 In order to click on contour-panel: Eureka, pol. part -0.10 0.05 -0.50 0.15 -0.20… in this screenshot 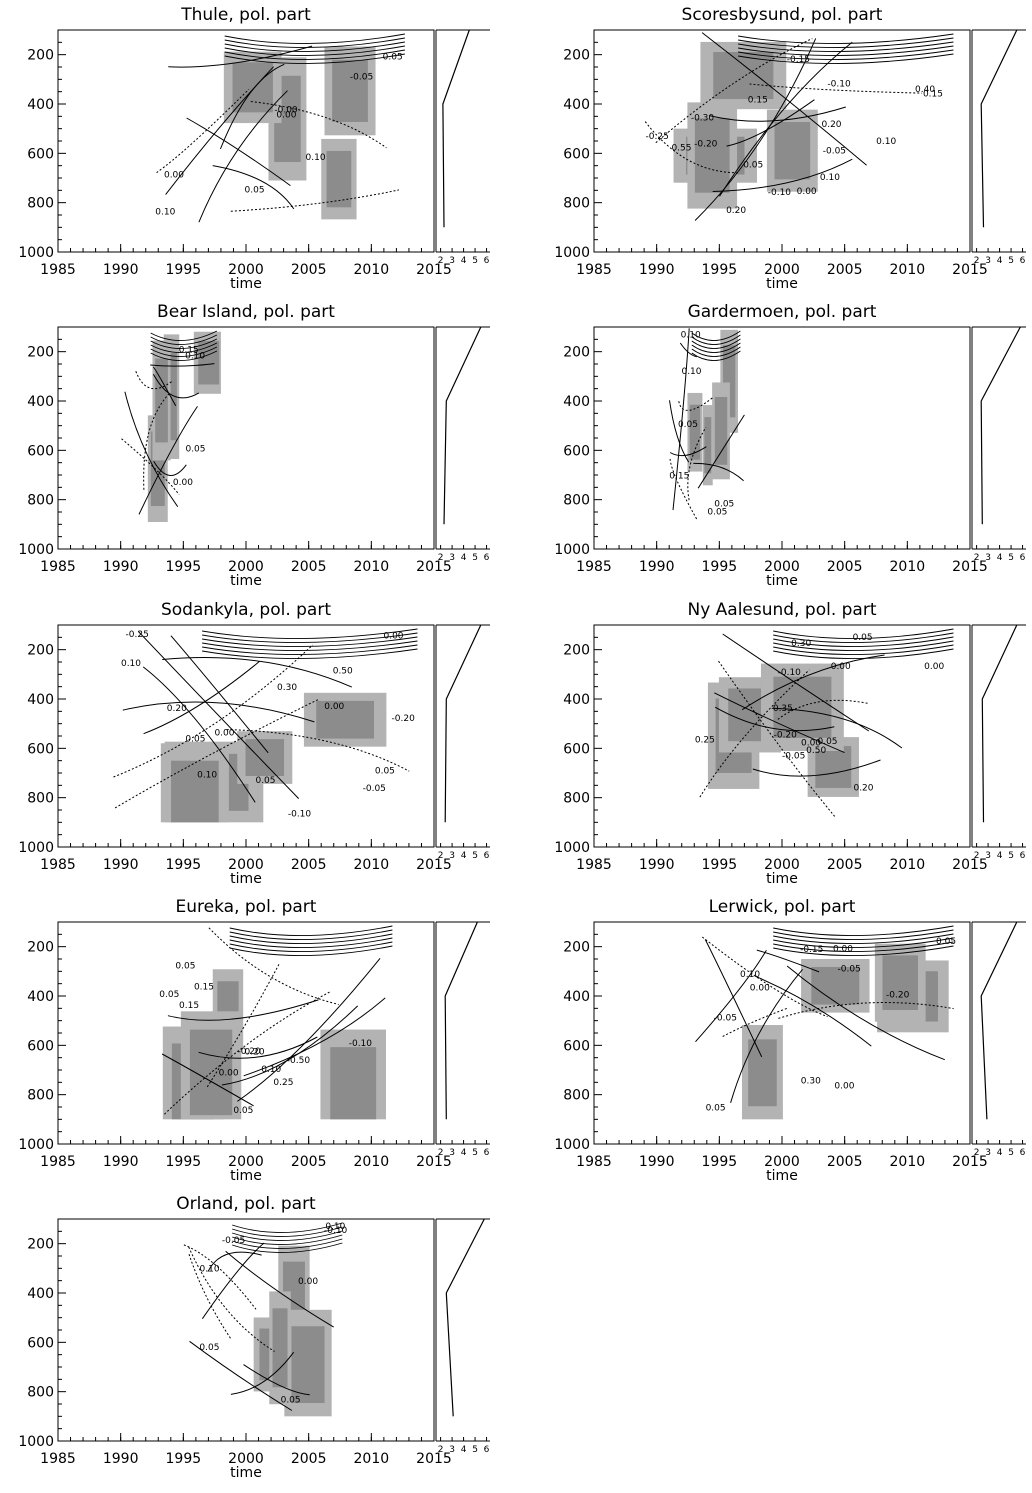, I will do `click(245, 1038)`.